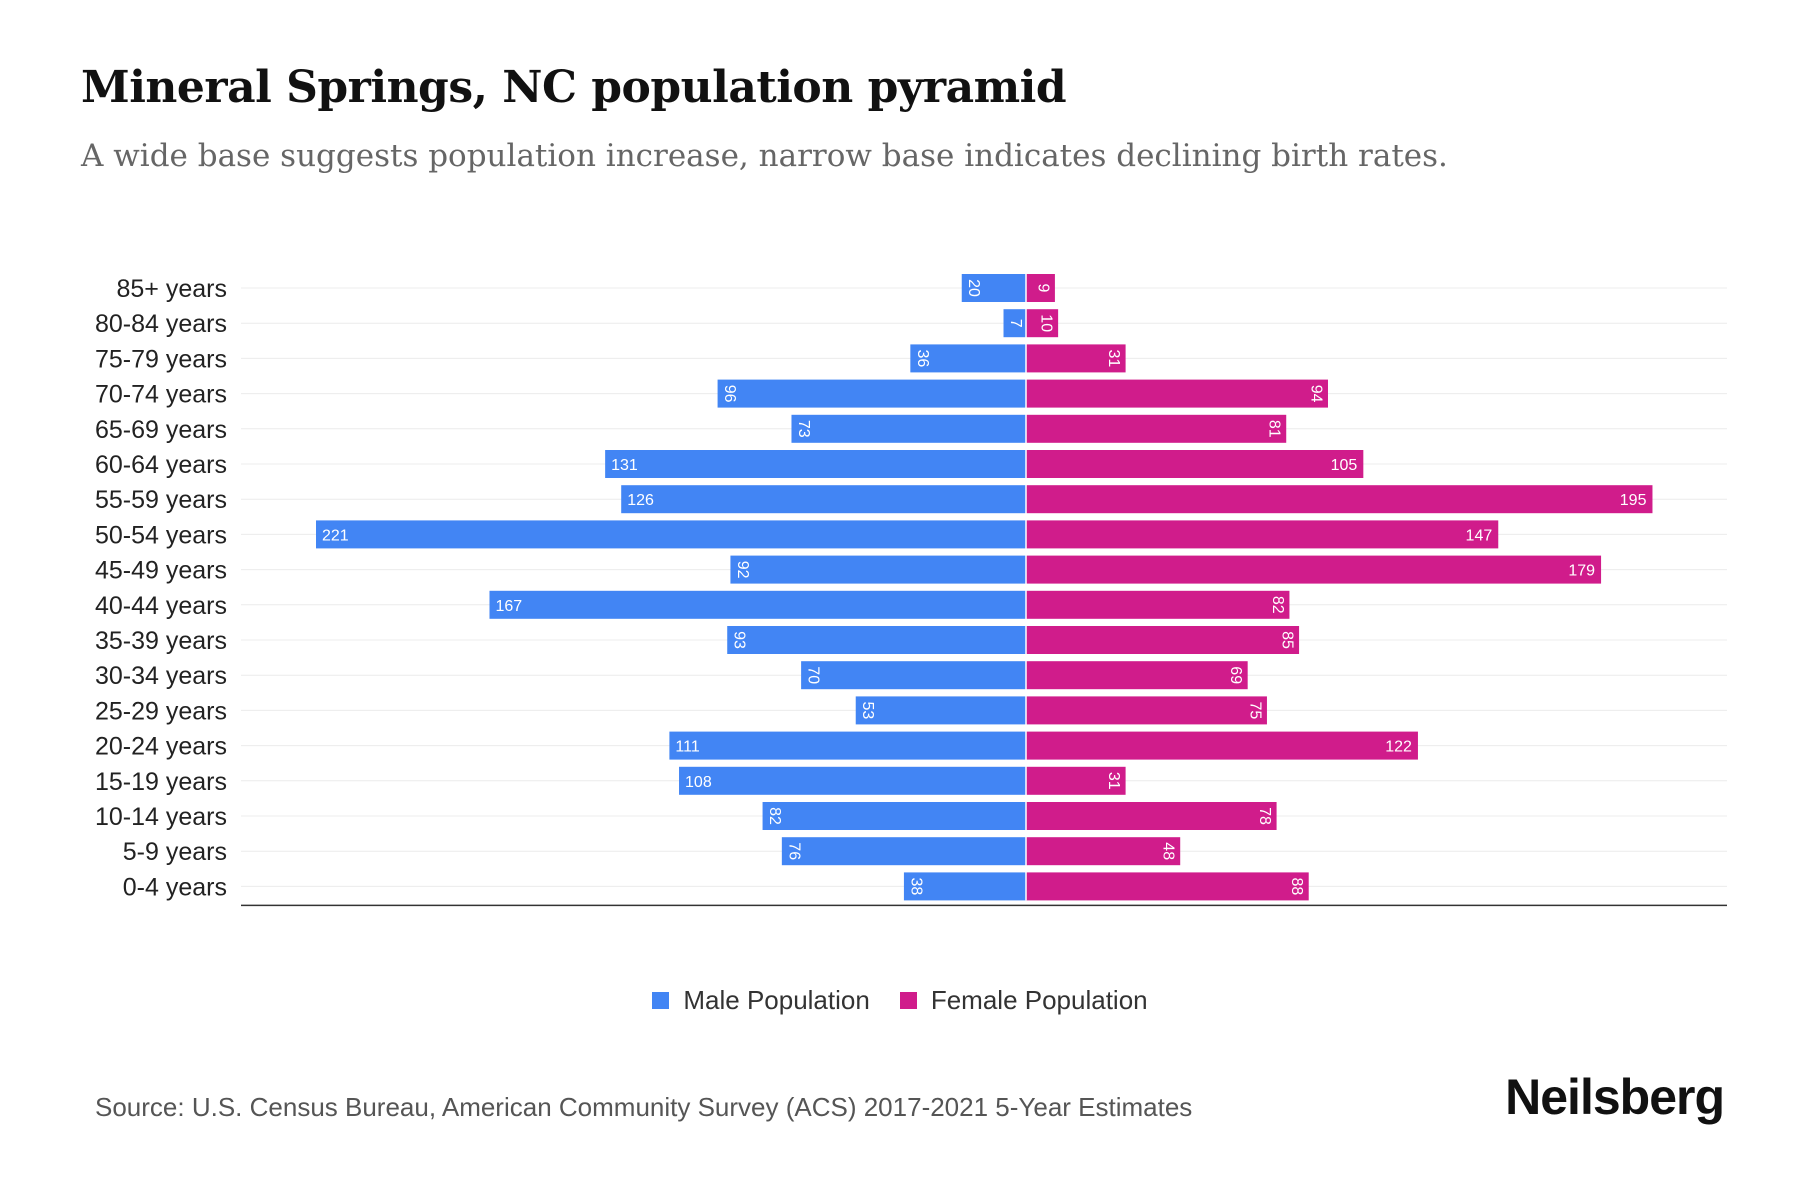 This screenshot has height=1200, width=1800. What do you see at coordinates (803, 429) in the screenshot?
I see `male-value-label: 73` at bounding box center [803, 429].